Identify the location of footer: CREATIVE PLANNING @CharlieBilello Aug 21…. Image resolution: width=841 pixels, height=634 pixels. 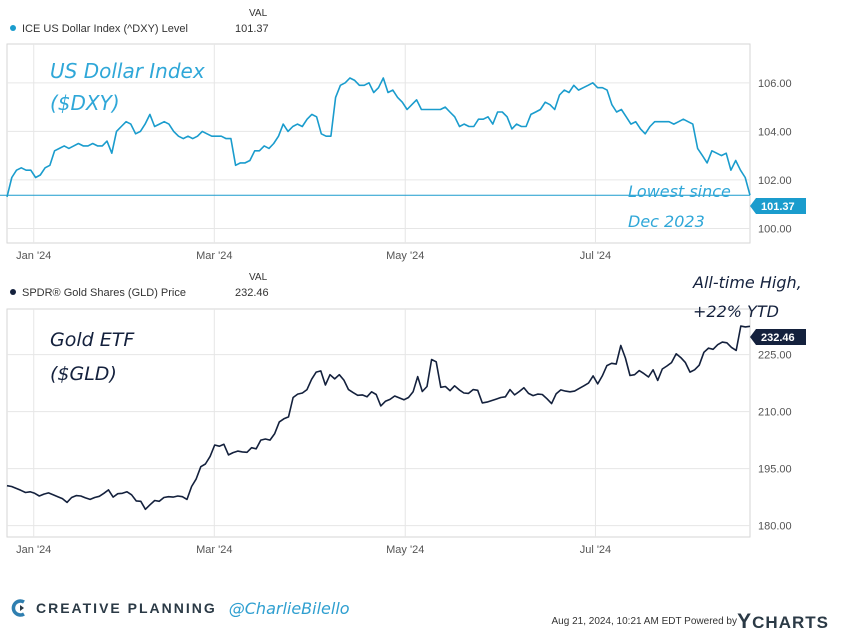
(420, 611).